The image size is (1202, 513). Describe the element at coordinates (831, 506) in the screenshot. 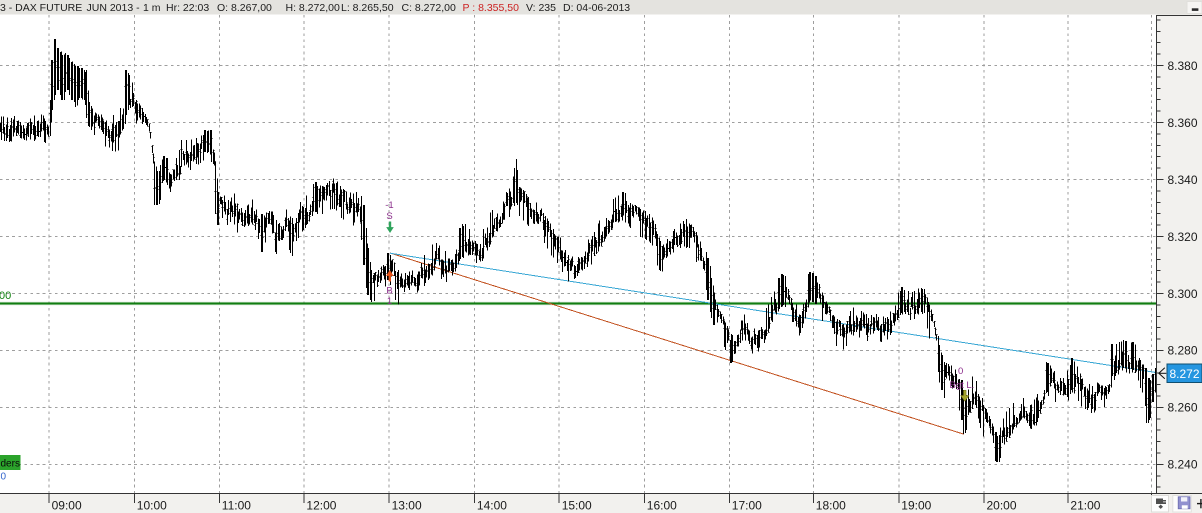

I see `svg-text: 18:00` at that location.